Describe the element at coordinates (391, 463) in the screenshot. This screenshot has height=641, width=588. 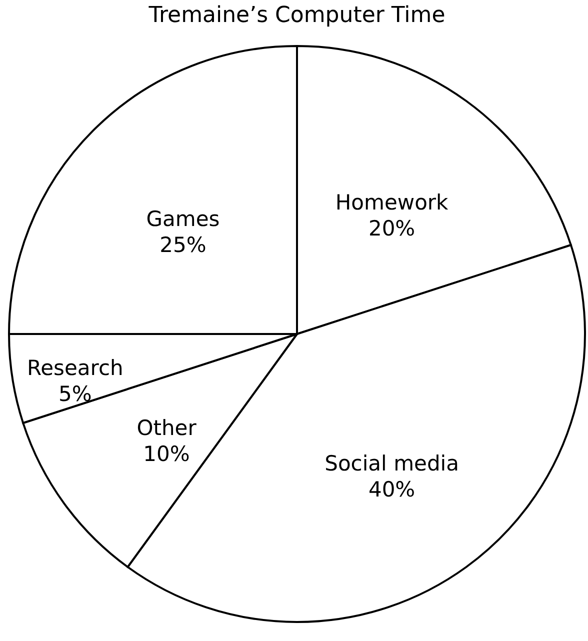
I see `slice-label: Social media` at that location.